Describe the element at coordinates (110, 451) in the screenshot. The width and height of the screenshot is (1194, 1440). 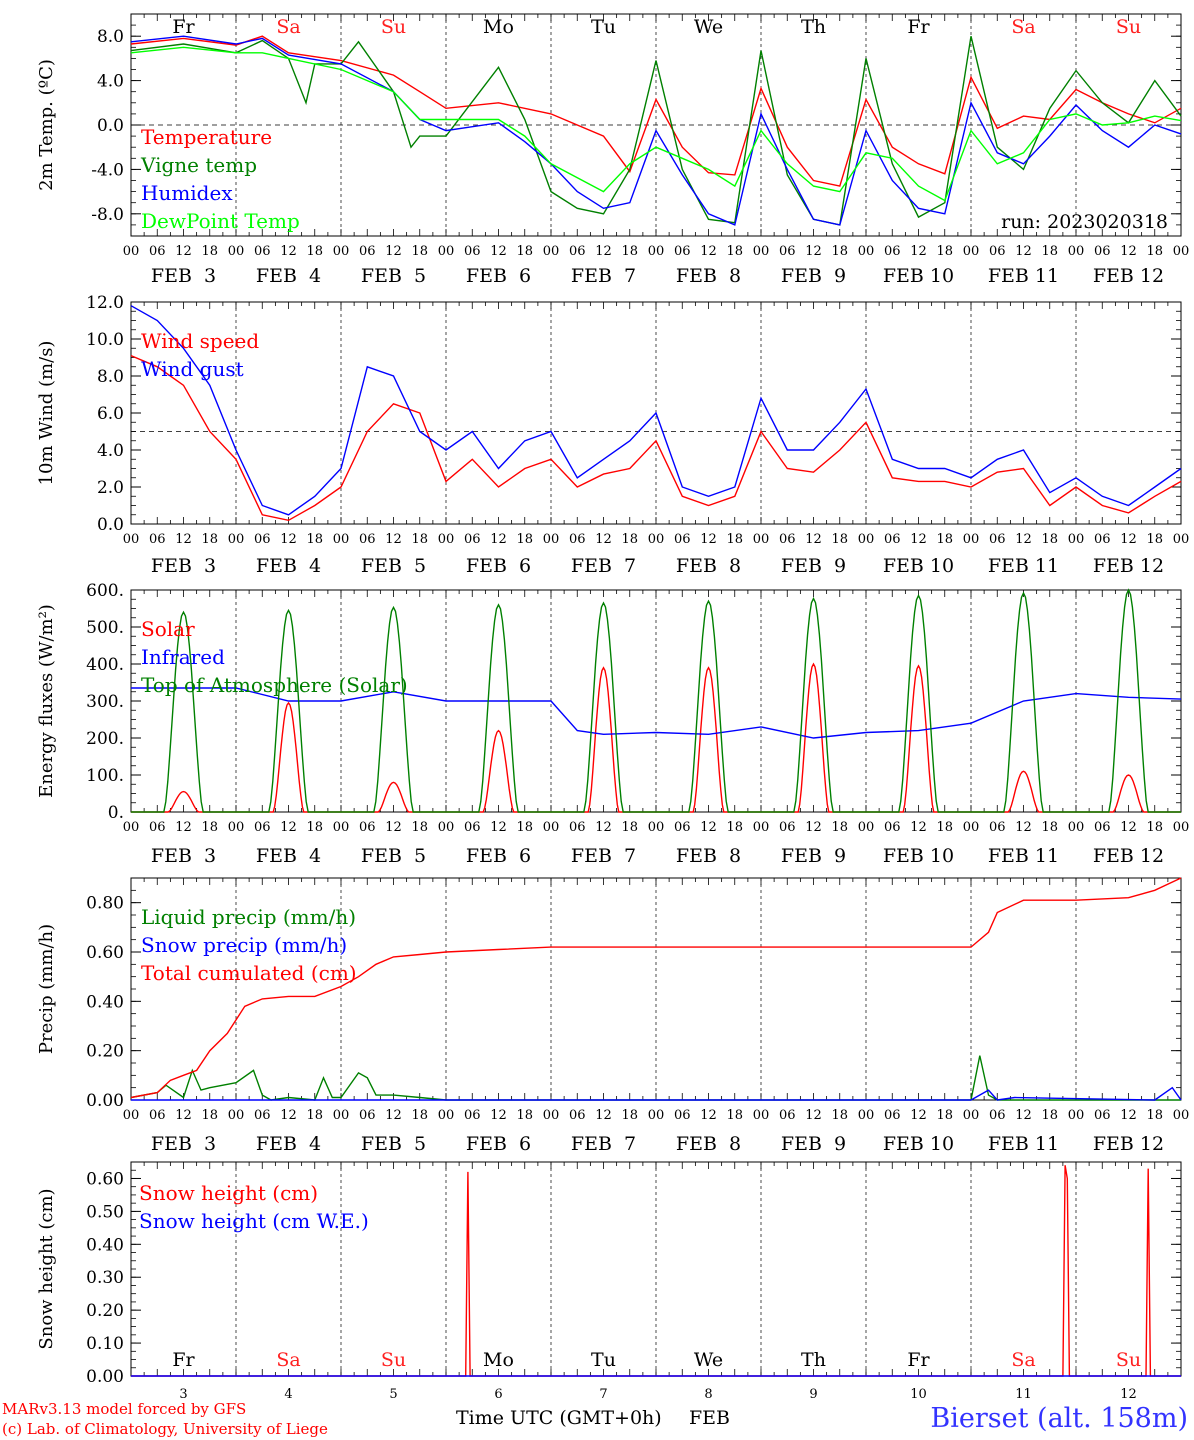
I see `y-tick-label: 4.0` at that location.